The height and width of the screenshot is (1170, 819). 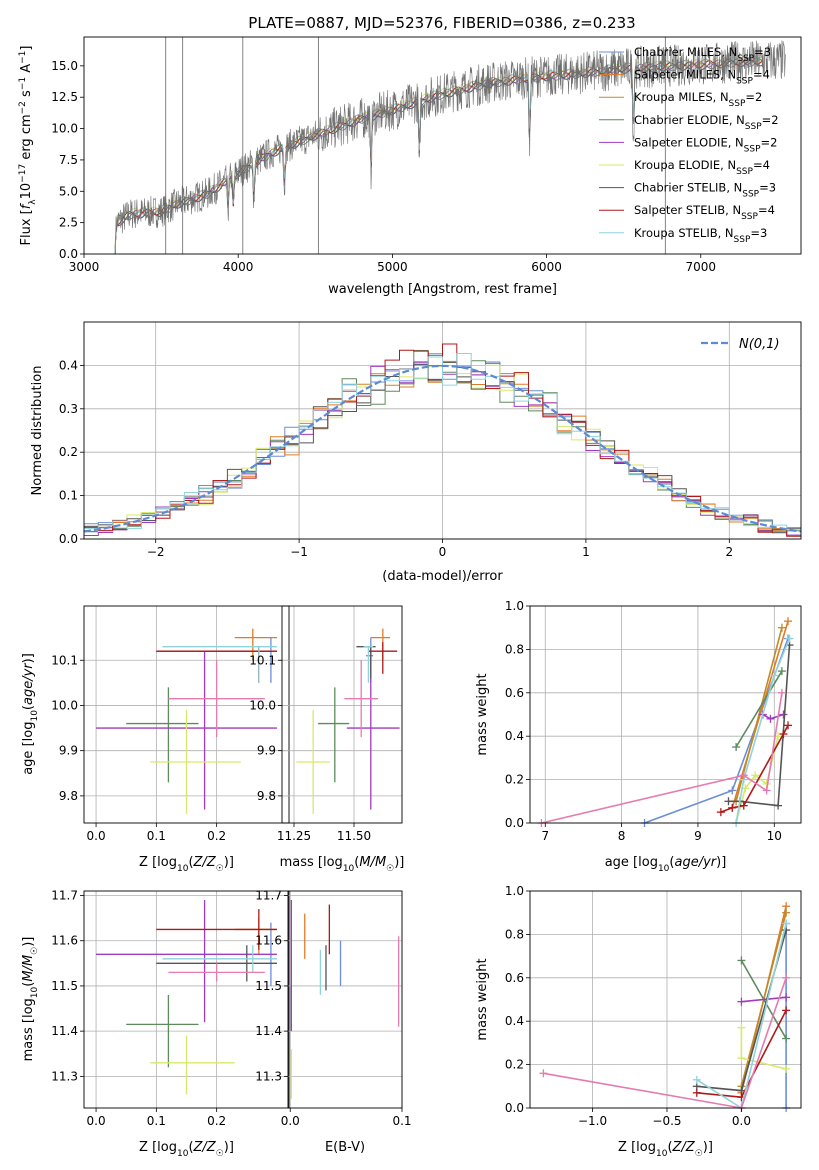 I want to click on y-axis-label: Flux [fλ10−17 erg cm−2 s−1 A−1], so click(x=28, y=146).